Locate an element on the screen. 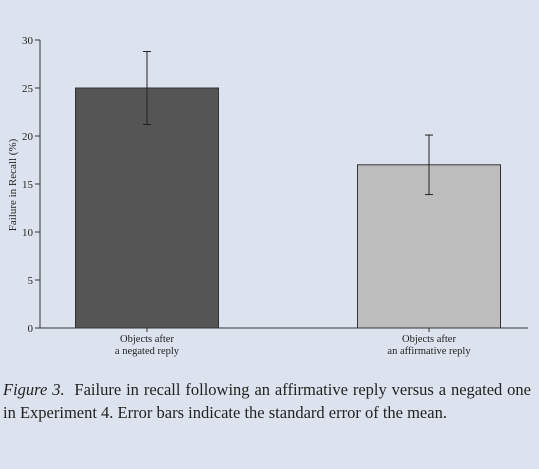 Image resolution: width=539 pixels, height=469 pixels. y-tick-label: 25 is located at coordinates (28, 89).